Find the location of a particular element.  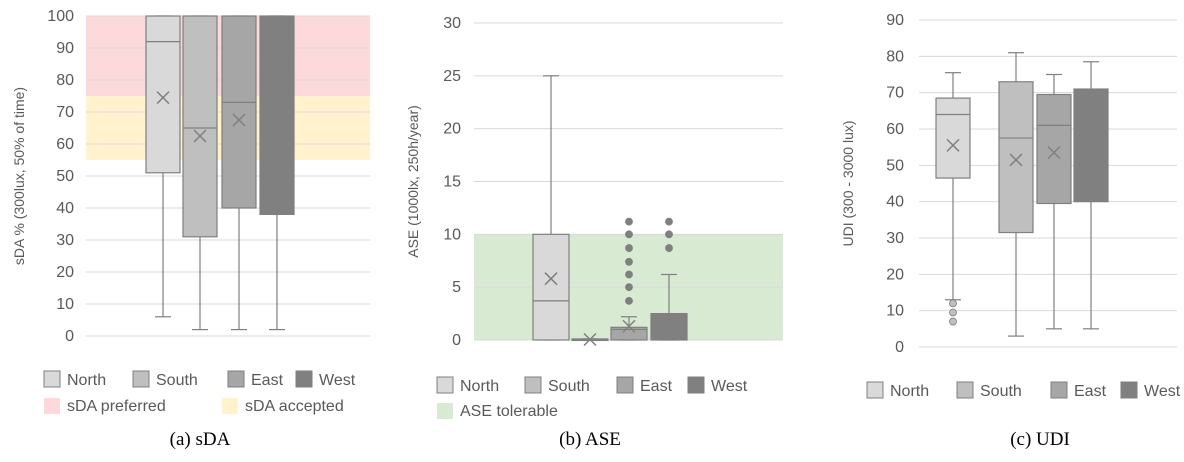

legend-label: sDA accepted is located at coordinates (294, 406).